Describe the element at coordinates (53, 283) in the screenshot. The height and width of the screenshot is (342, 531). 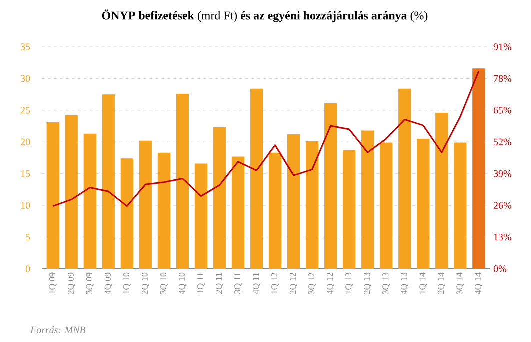
I see `x-tick-label: 1Q 09` at that location.